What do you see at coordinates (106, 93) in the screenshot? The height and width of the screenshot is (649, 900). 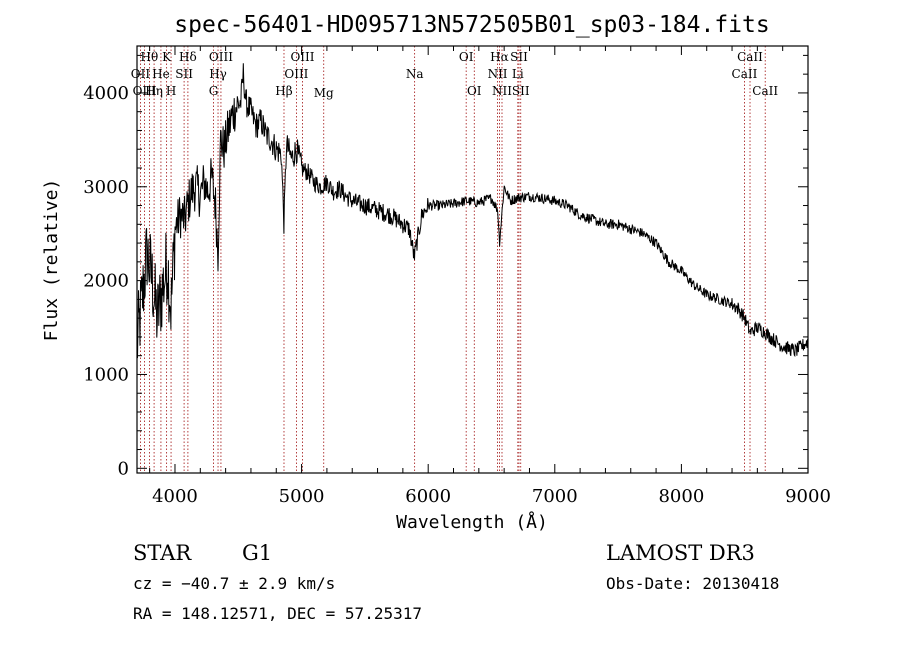 I see `y-tick-label-4: 4000` at bounding box center [106, 93].